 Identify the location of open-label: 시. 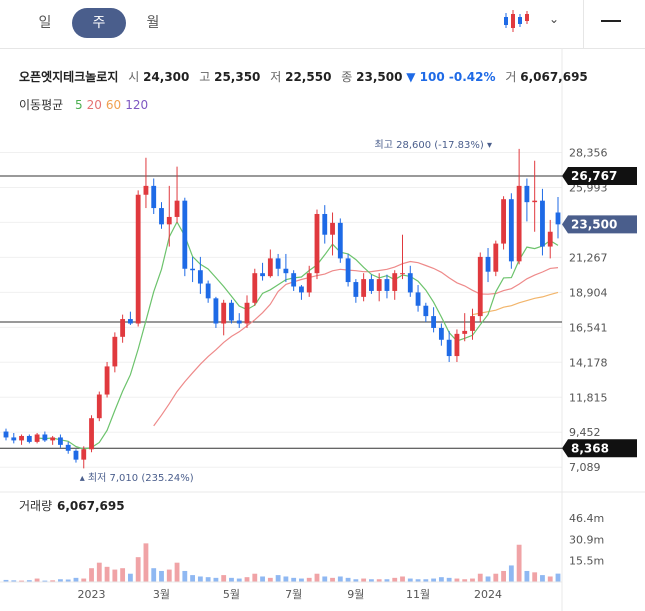
(134, 77).